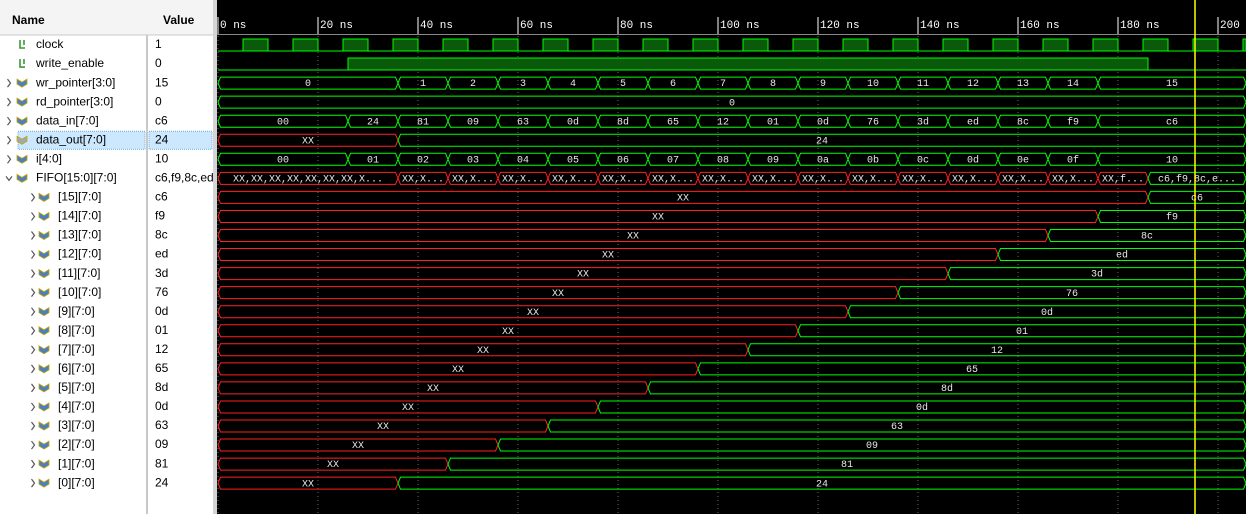 The image size is (1246, 514). Describe the element at coordinates (74, 101) in the screenshot. I see `signal-name: rd_pointer[3:0]` at that location.